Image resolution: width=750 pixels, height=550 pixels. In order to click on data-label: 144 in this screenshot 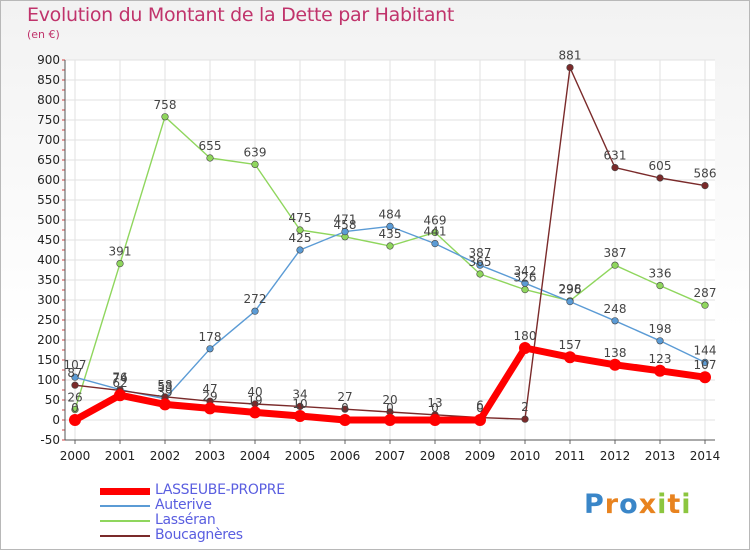, I will do `click(705, 350)`.